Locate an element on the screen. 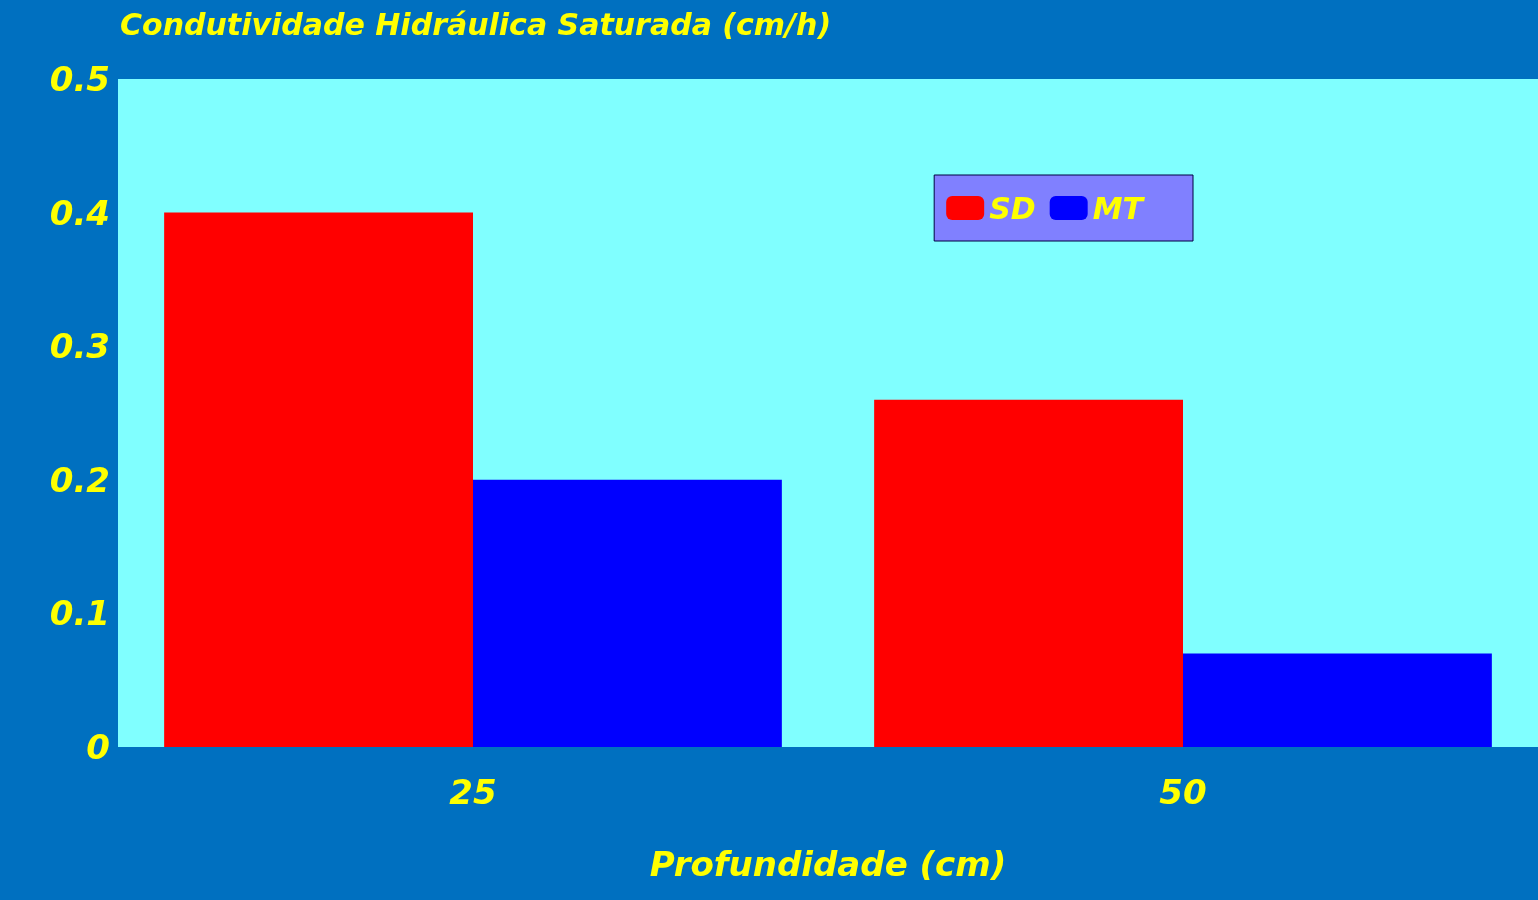 Image resolution: width=1538 pixels, height=900 pixels. y-tick-label: 0.2 is located at coordinates (79, 479).